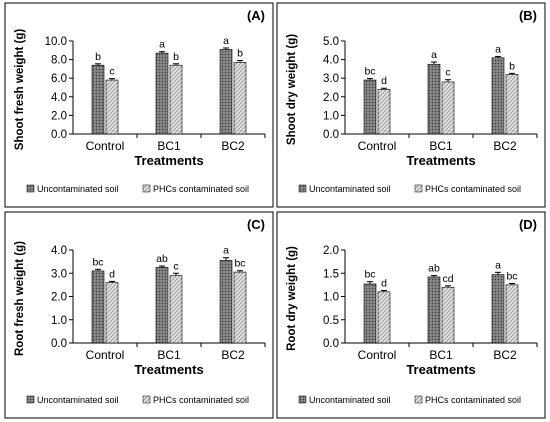 This screenshot has height=422, width=550. What do you see at coordinates (528, 15) in the screenshot?
I see `panel-label: (B)` at bounding box center [528, 15].